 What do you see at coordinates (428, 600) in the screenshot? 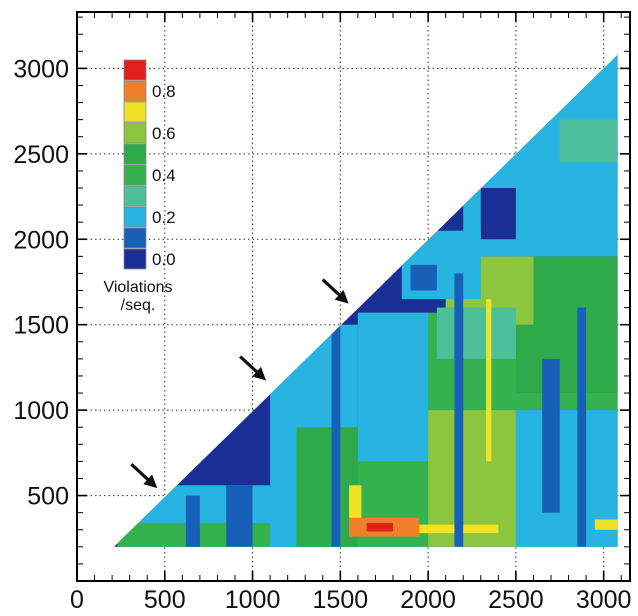
I see `x-tick-label: 2000` at bounding box center [428, 600].